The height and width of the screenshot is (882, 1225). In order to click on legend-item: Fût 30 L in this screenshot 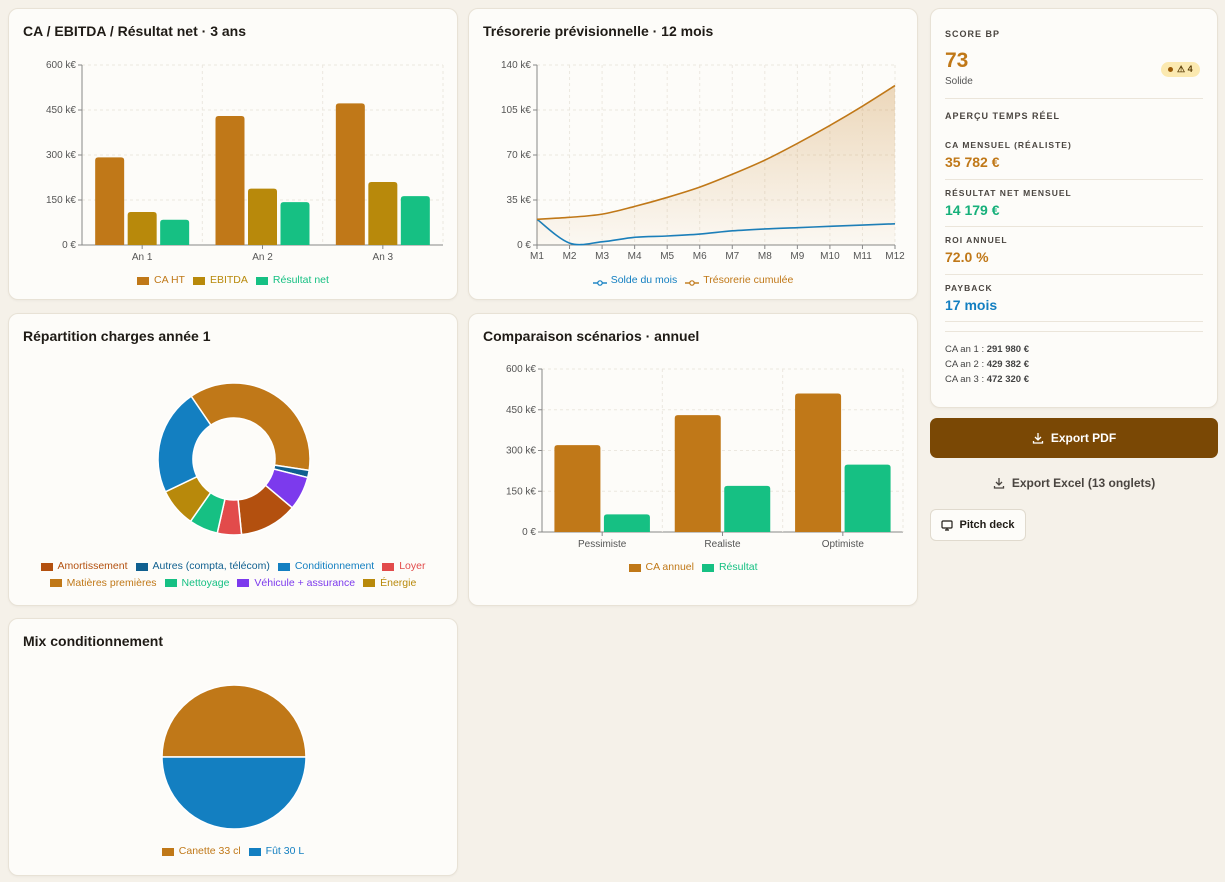, I will do `click(276, 851)`.